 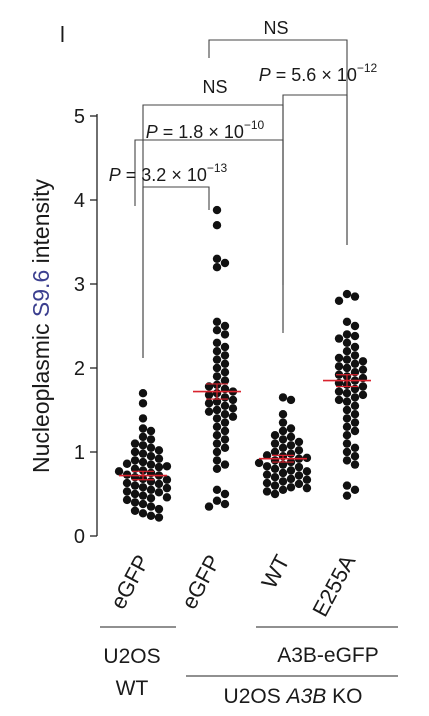 What do you see at coordinates (79, 201) in the screenshot?
I see `y-tick-label: 4` at bounding box center [79, 201].